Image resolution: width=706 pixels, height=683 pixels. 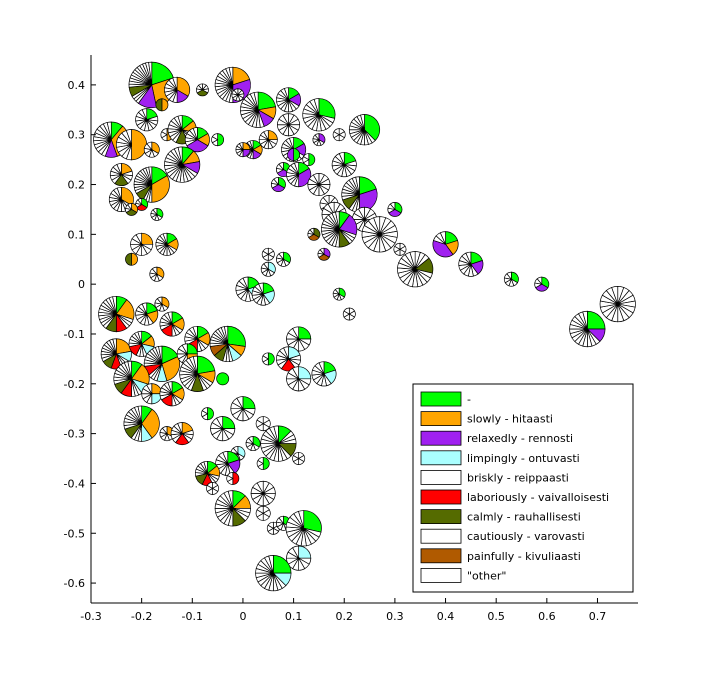 What do you see at coordinates (74, 533) in the screenshot?
I see `y-tick-label: -0.5` at bounding box center [74, 533].